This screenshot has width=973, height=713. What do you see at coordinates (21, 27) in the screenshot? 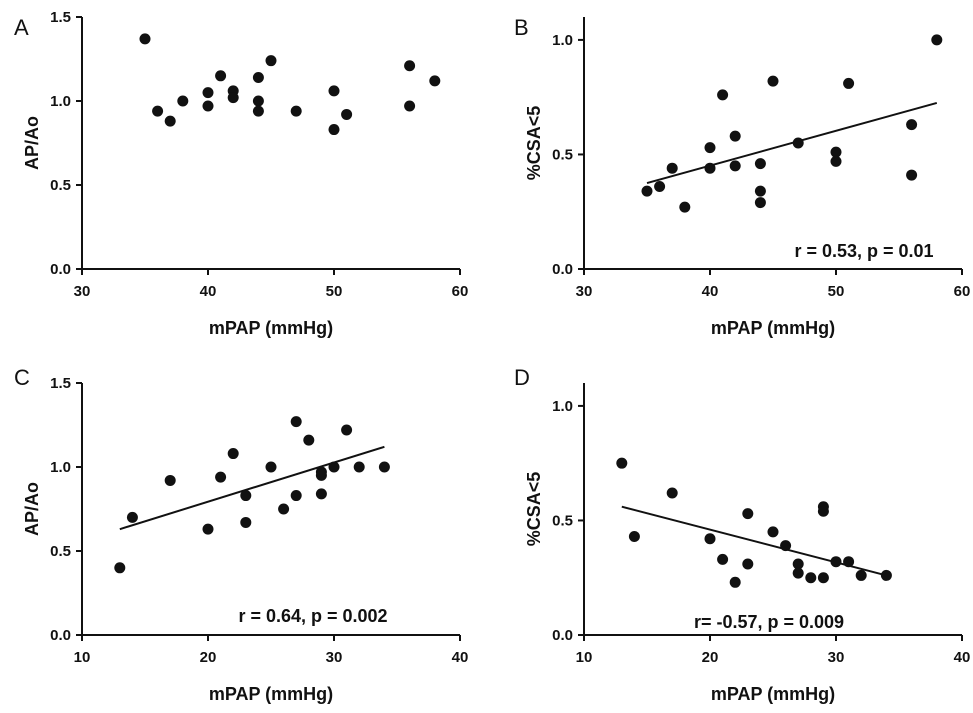
I see `panel-letter: A` at bounding box center [21, 27].